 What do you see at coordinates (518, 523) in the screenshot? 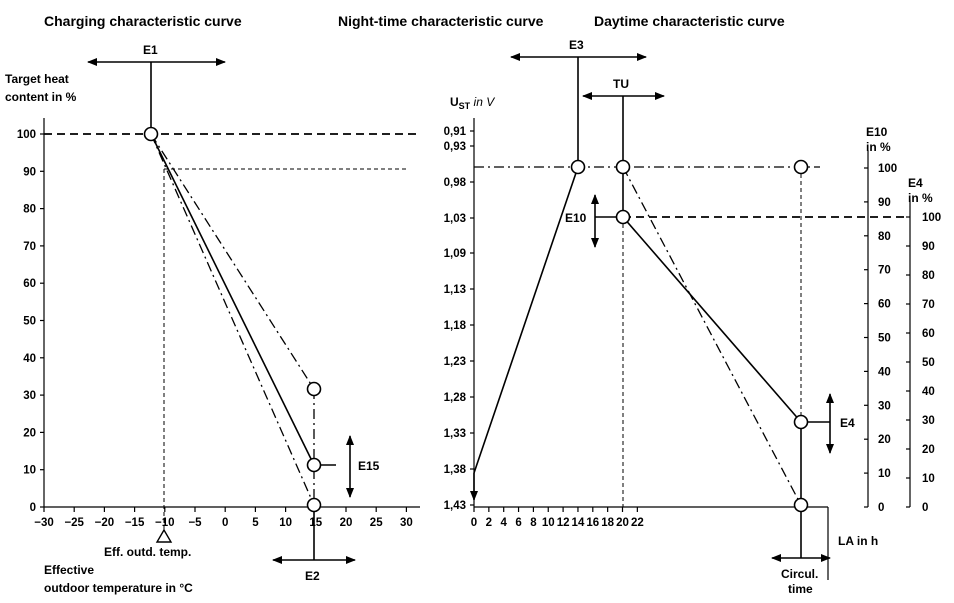
I see `h-tick-label: 6` at bounding box center [518, 523].